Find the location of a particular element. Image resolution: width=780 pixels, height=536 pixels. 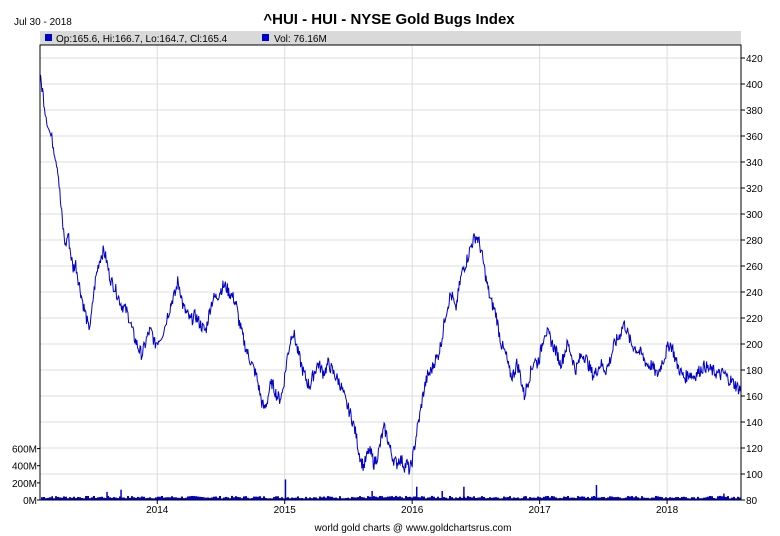

y-tick-label: 140 is located at coordinates (754, 423).